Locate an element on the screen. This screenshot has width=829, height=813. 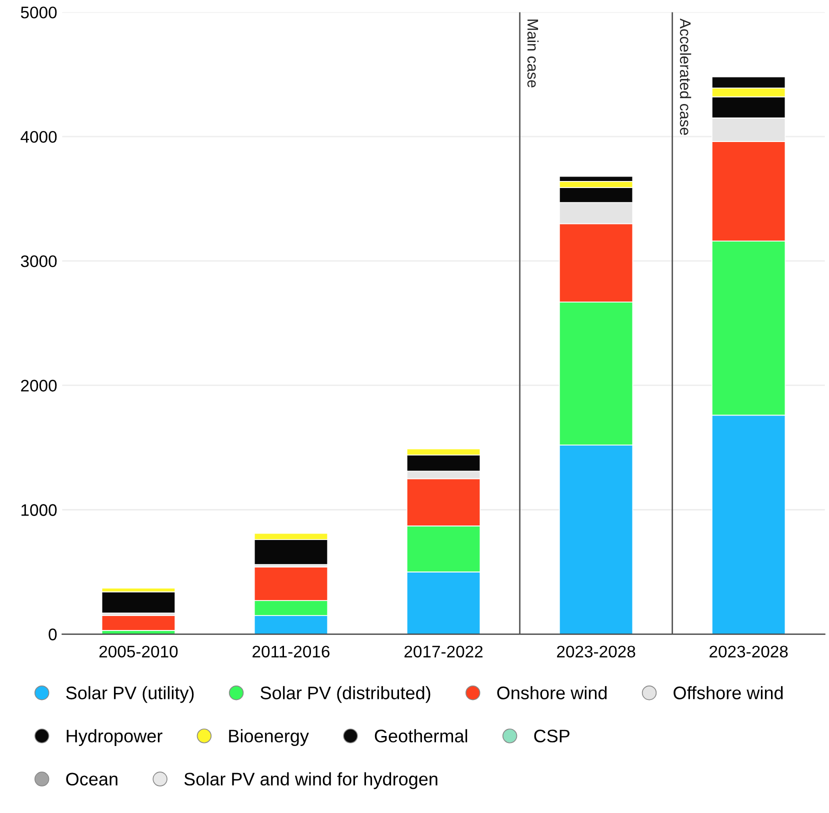
x-tick-label: 2011-2016 is located at coordinates (291, 652).